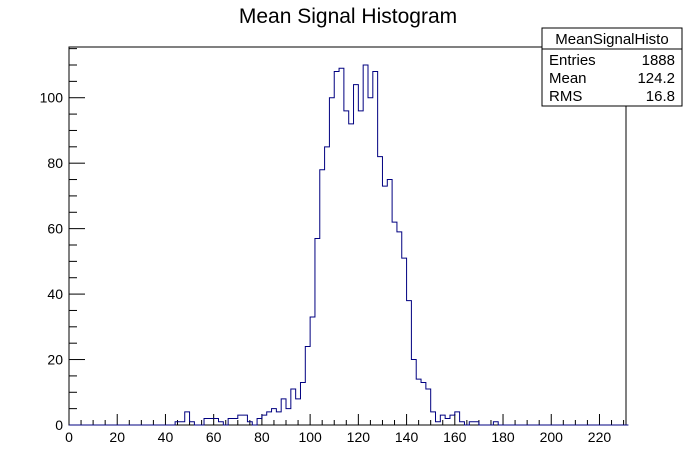 Image resolution: width=696 pixels, height=473 pixels. Describe the element at coordinates (59, 425) in the screenshot. I see `y-tick-label: 0` at that location.